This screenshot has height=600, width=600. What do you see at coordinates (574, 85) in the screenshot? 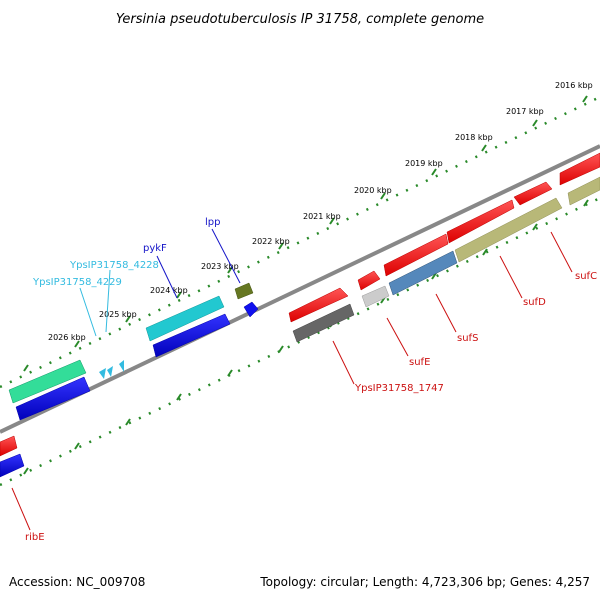
I see `scale-label: 2016 kbp` at bounding box center [574, 85].